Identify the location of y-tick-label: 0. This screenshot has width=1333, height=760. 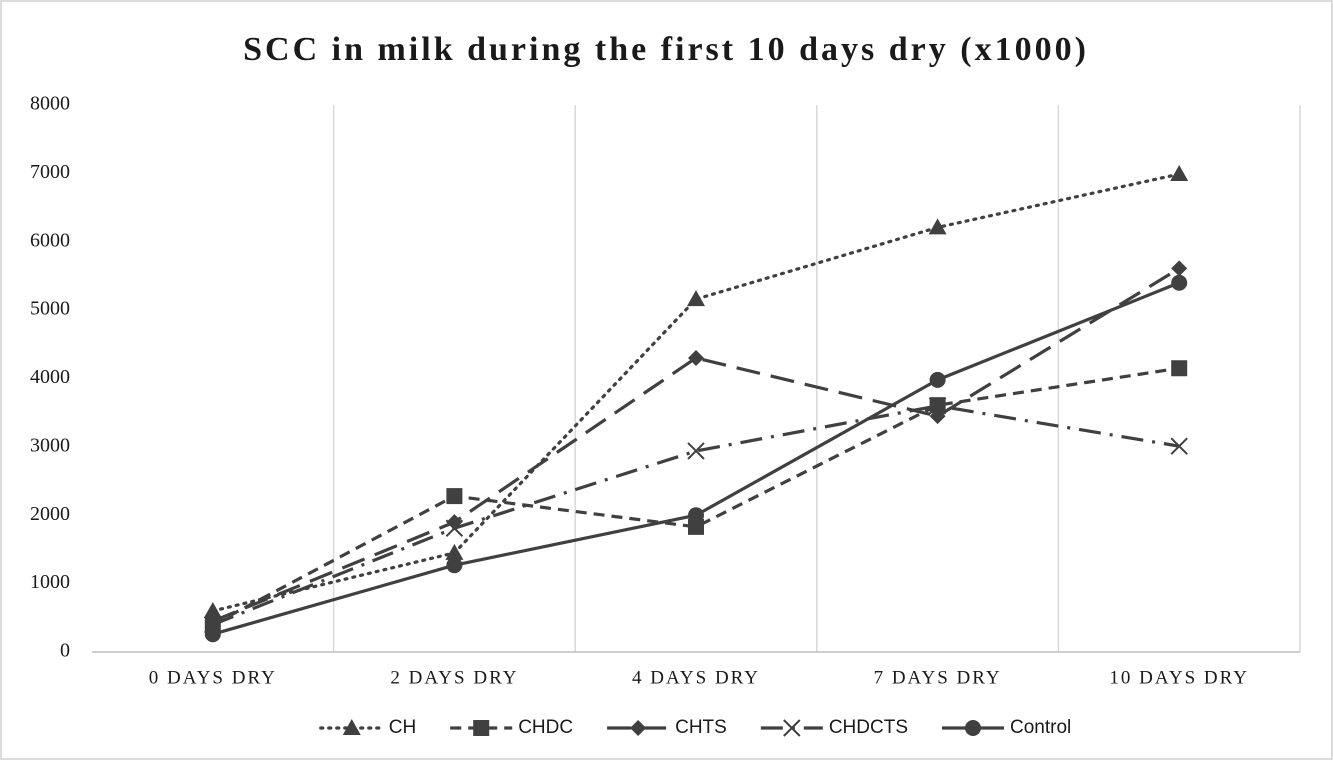
(65, 651).